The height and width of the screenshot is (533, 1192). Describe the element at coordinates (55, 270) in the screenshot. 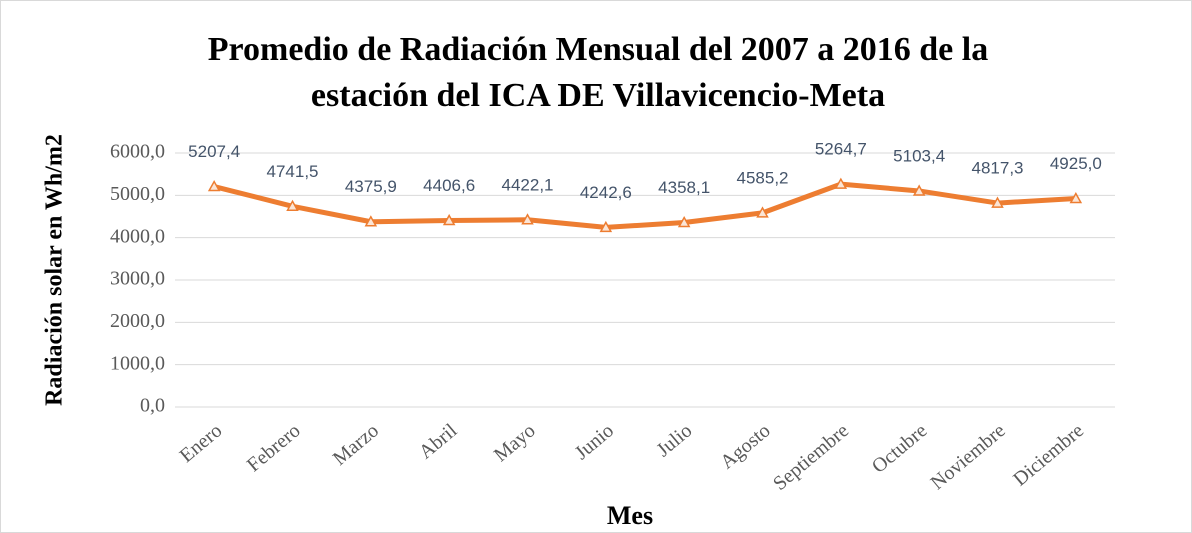

I see `y-axis-label: Radiación solar en Wh/m2` at that location.